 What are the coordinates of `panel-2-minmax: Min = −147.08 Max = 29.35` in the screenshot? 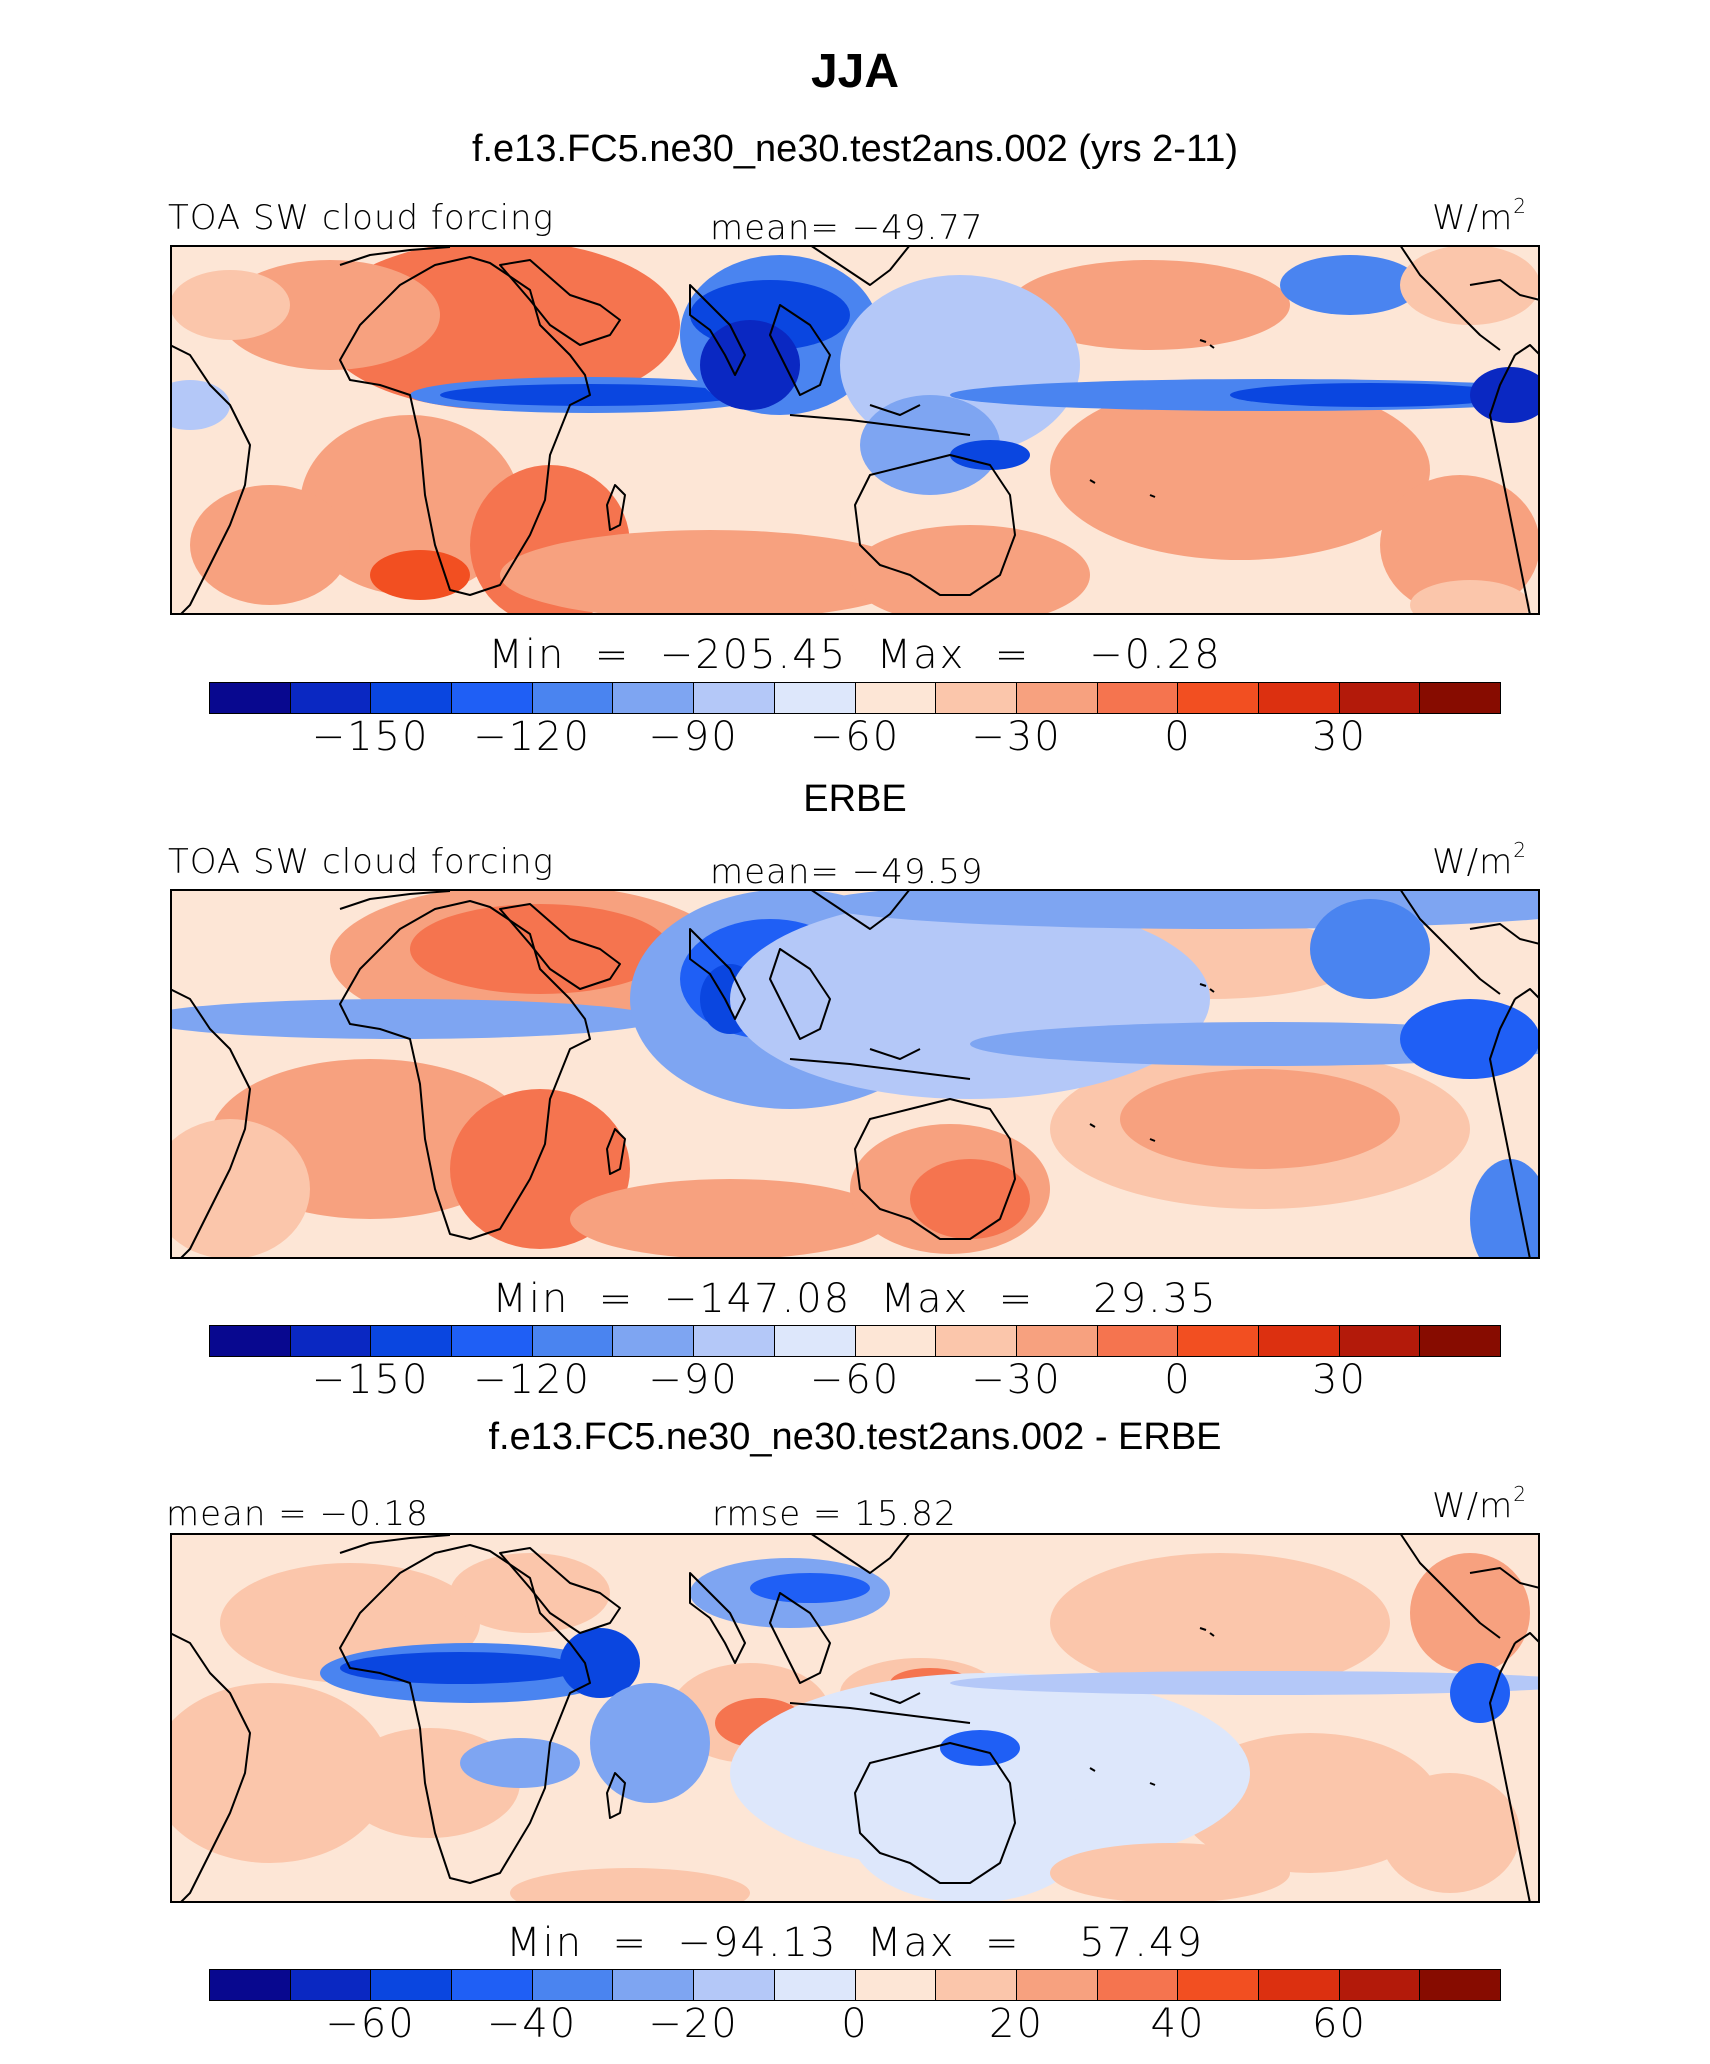 It's located at (855, 1299).